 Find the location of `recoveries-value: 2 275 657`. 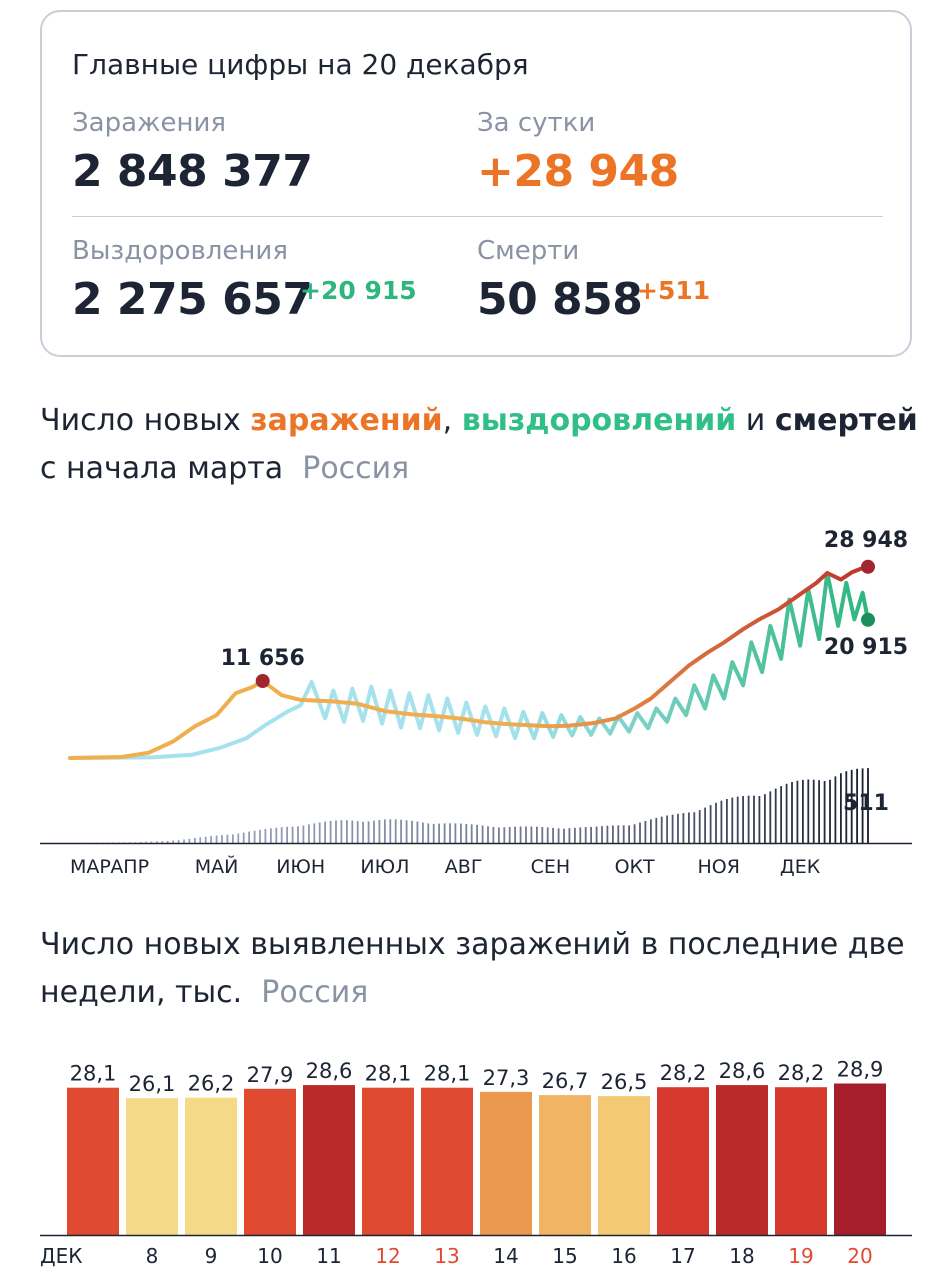

recoveries-value: 2 275 657 is located at coordinates (192, 299).